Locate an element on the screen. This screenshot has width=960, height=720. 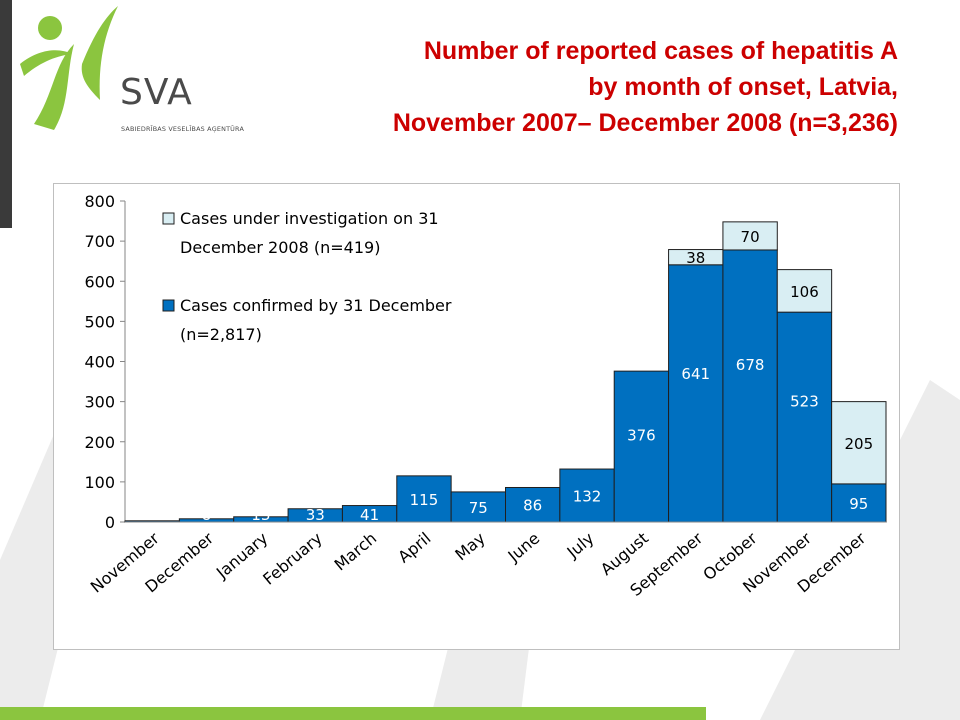
x-category-label: May is located at coordinates (470, 547).